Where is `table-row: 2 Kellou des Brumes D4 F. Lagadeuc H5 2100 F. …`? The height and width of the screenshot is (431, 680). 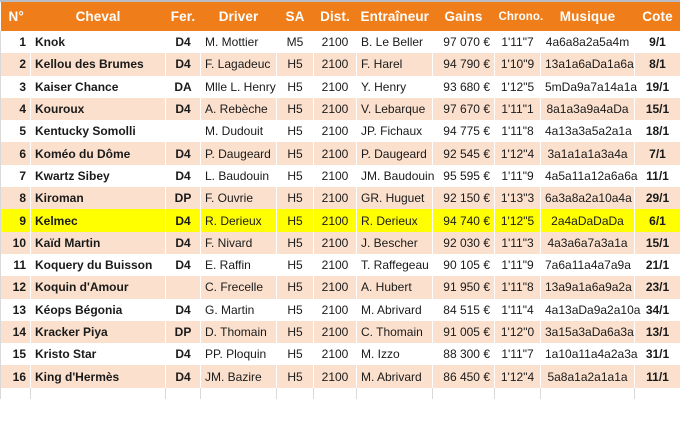 table-row: 2 Kellou des Brumes D4 F. Lagadeuc H5 2100 F. … is located at coordinates (340, 64).